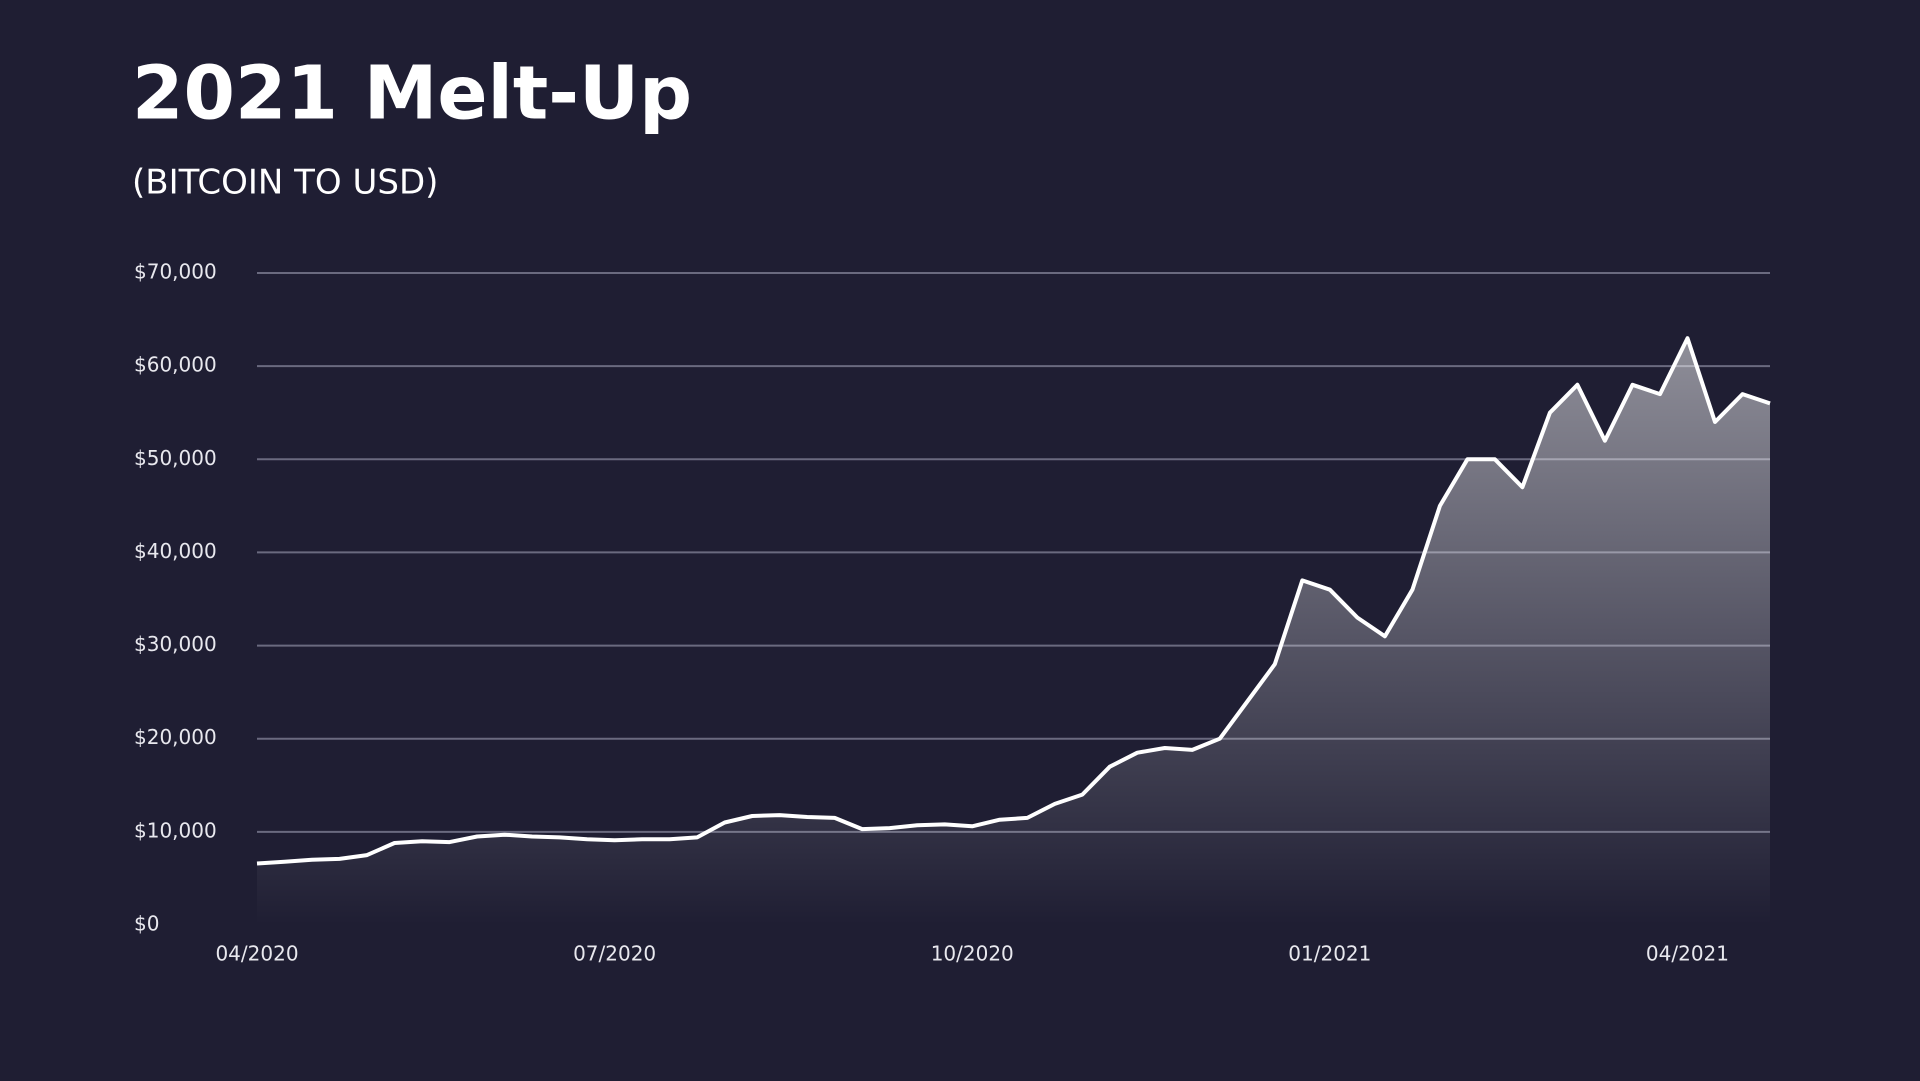  Describe the element at coordinates (175, 458) in the screenshot. I see `y-tick-label: $50,000` at that location.